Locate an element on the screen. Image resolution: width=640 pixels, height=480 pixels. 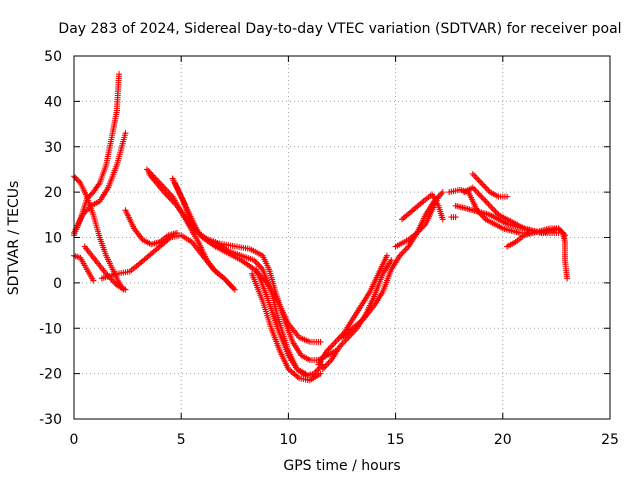
x-tick-label: 5 is located at coordinates (181, 440).